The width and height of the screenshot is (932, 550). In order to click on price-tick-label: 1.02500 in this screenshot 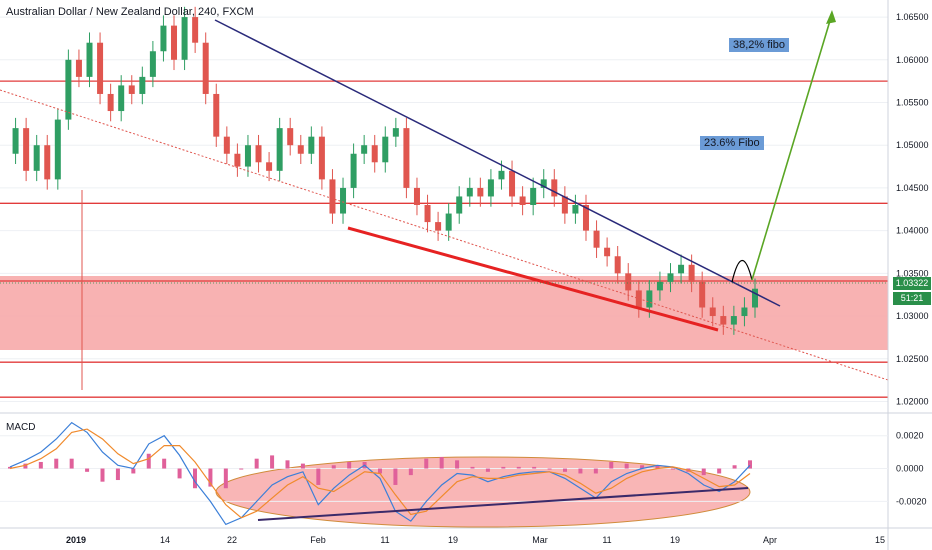, I will do `click(912, 359)`.